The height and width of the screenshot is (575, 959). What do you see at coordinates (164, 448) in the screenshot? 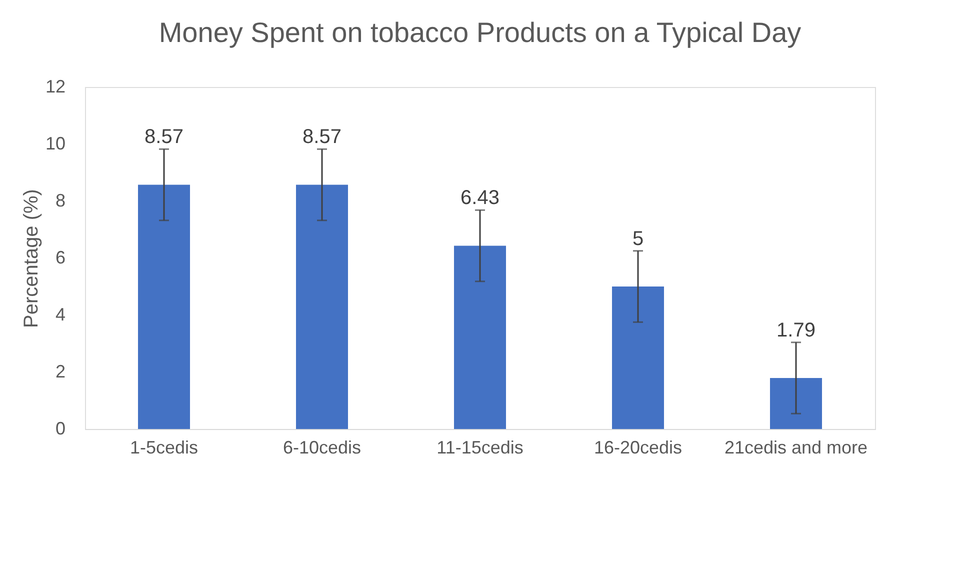
I see `x-tick-label: 1-5cedis` at bounding box center [164, 448].